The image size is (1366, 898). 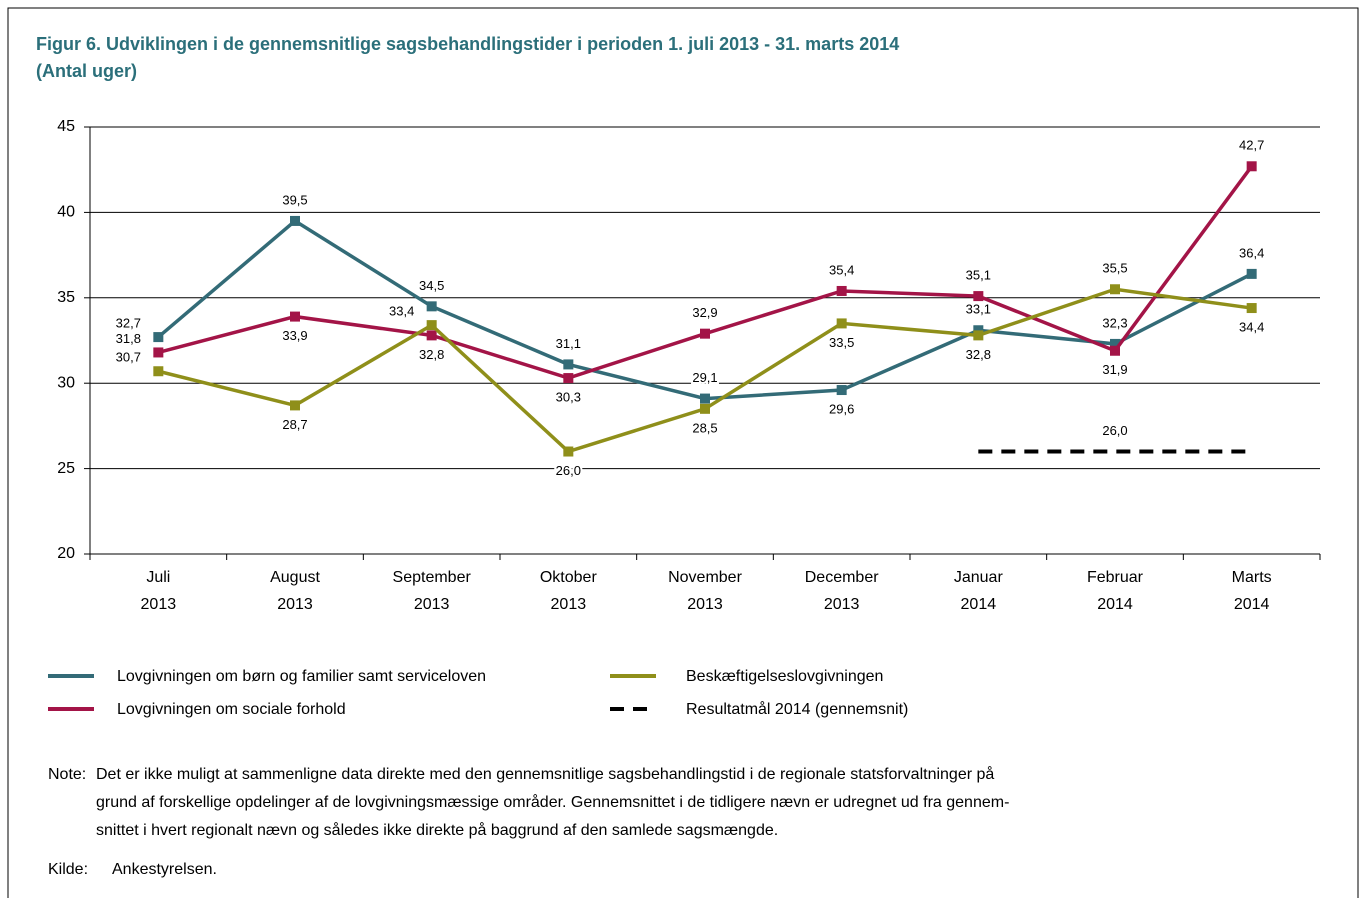 What do you see at coordinates (979, 577) in the screenshot?
I see `x-tick-label: Januar` at bounding box center [979, 577].